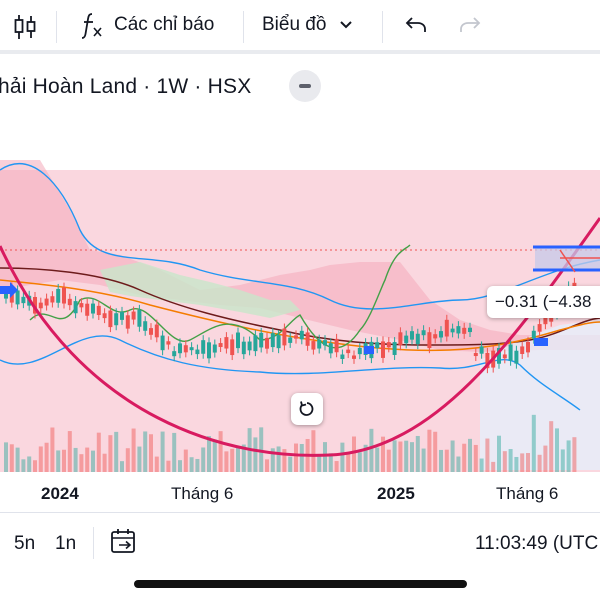 The height and width of the screenshot is (600, 600). Describe the element at coordinates (369, 350) in the screenshot. I see `mid-marker` at that location.